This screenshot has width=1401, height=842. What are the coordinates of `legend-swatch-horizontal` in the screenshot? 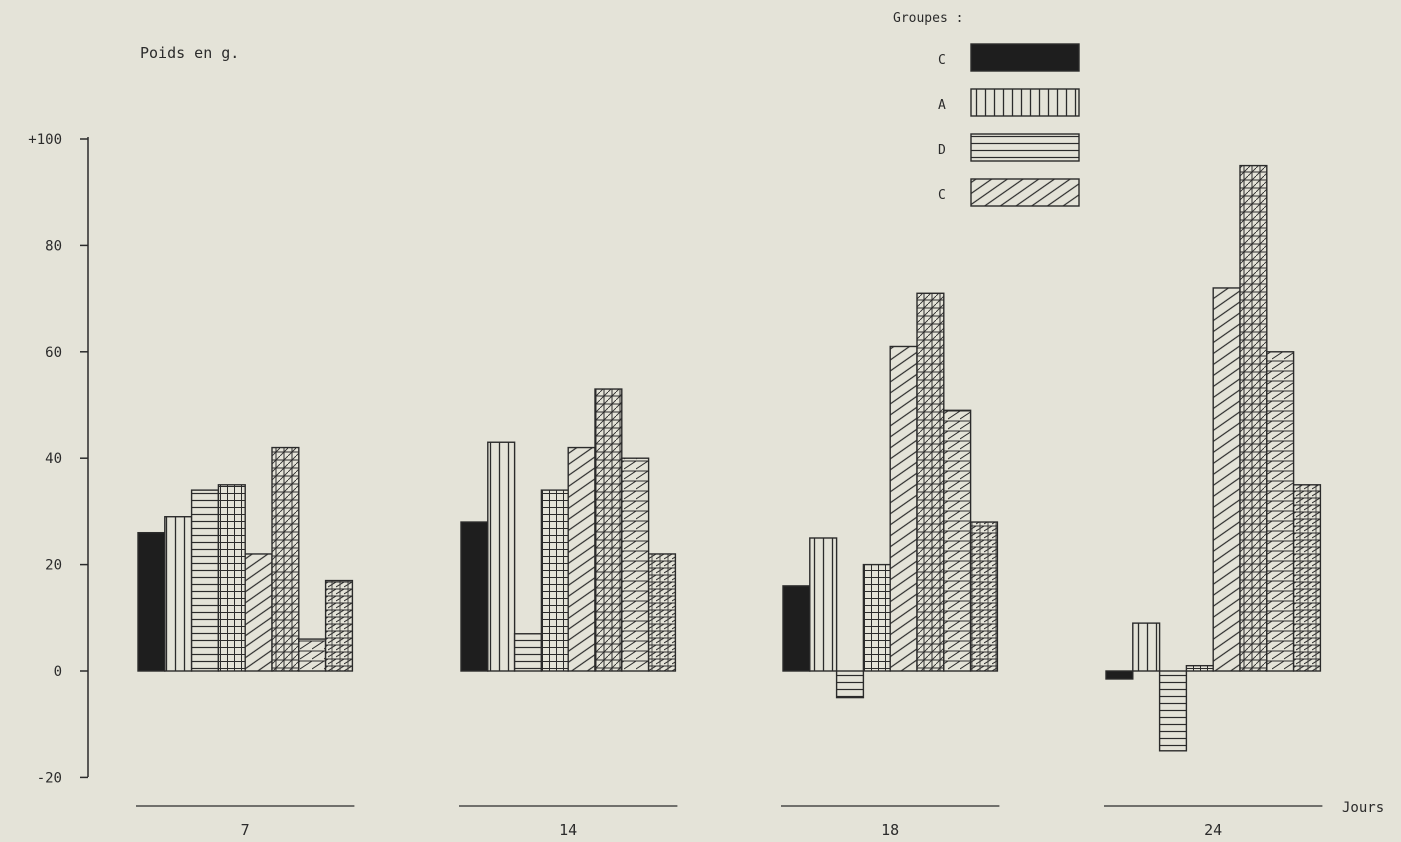 It's located at (1025, 147).